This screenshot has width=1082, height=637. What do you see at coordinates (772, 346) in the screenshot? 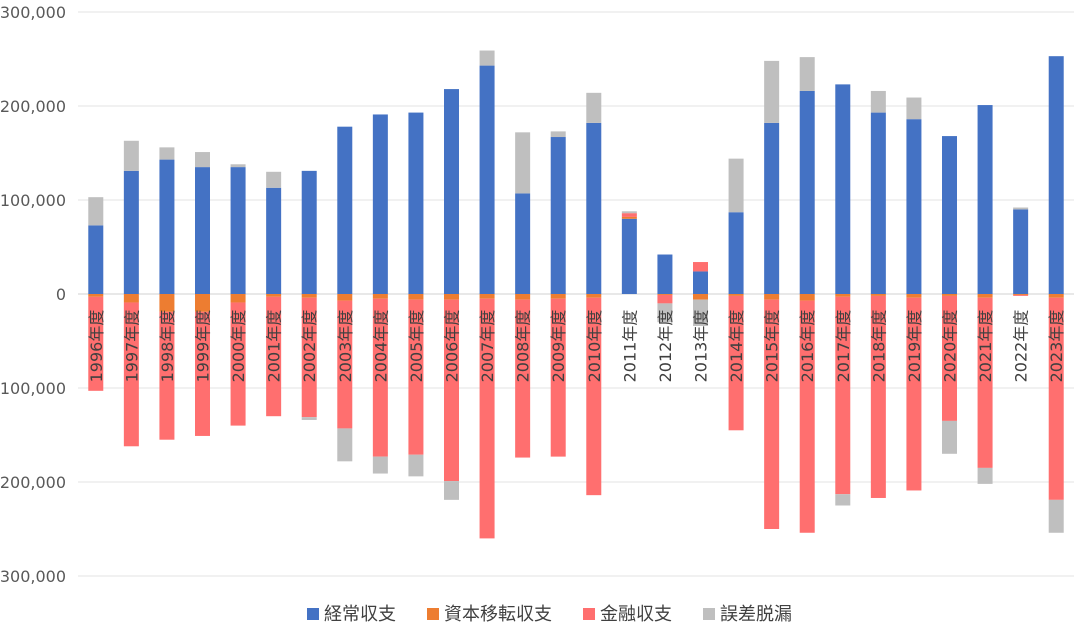
I see `x-tick-label: 2015年度` at bounding box center [772, 346].